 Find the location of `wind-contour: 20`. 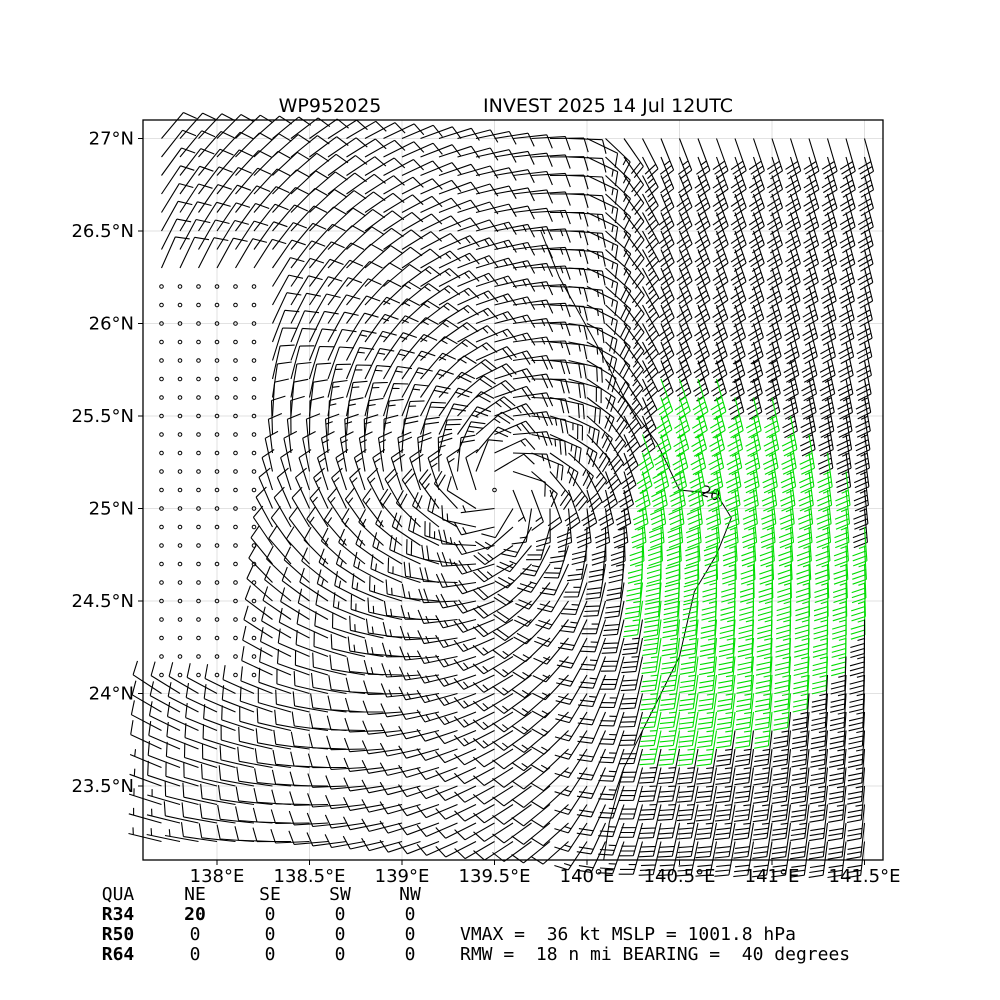

wind-contour: 20 is located at coordinates (636, 545).